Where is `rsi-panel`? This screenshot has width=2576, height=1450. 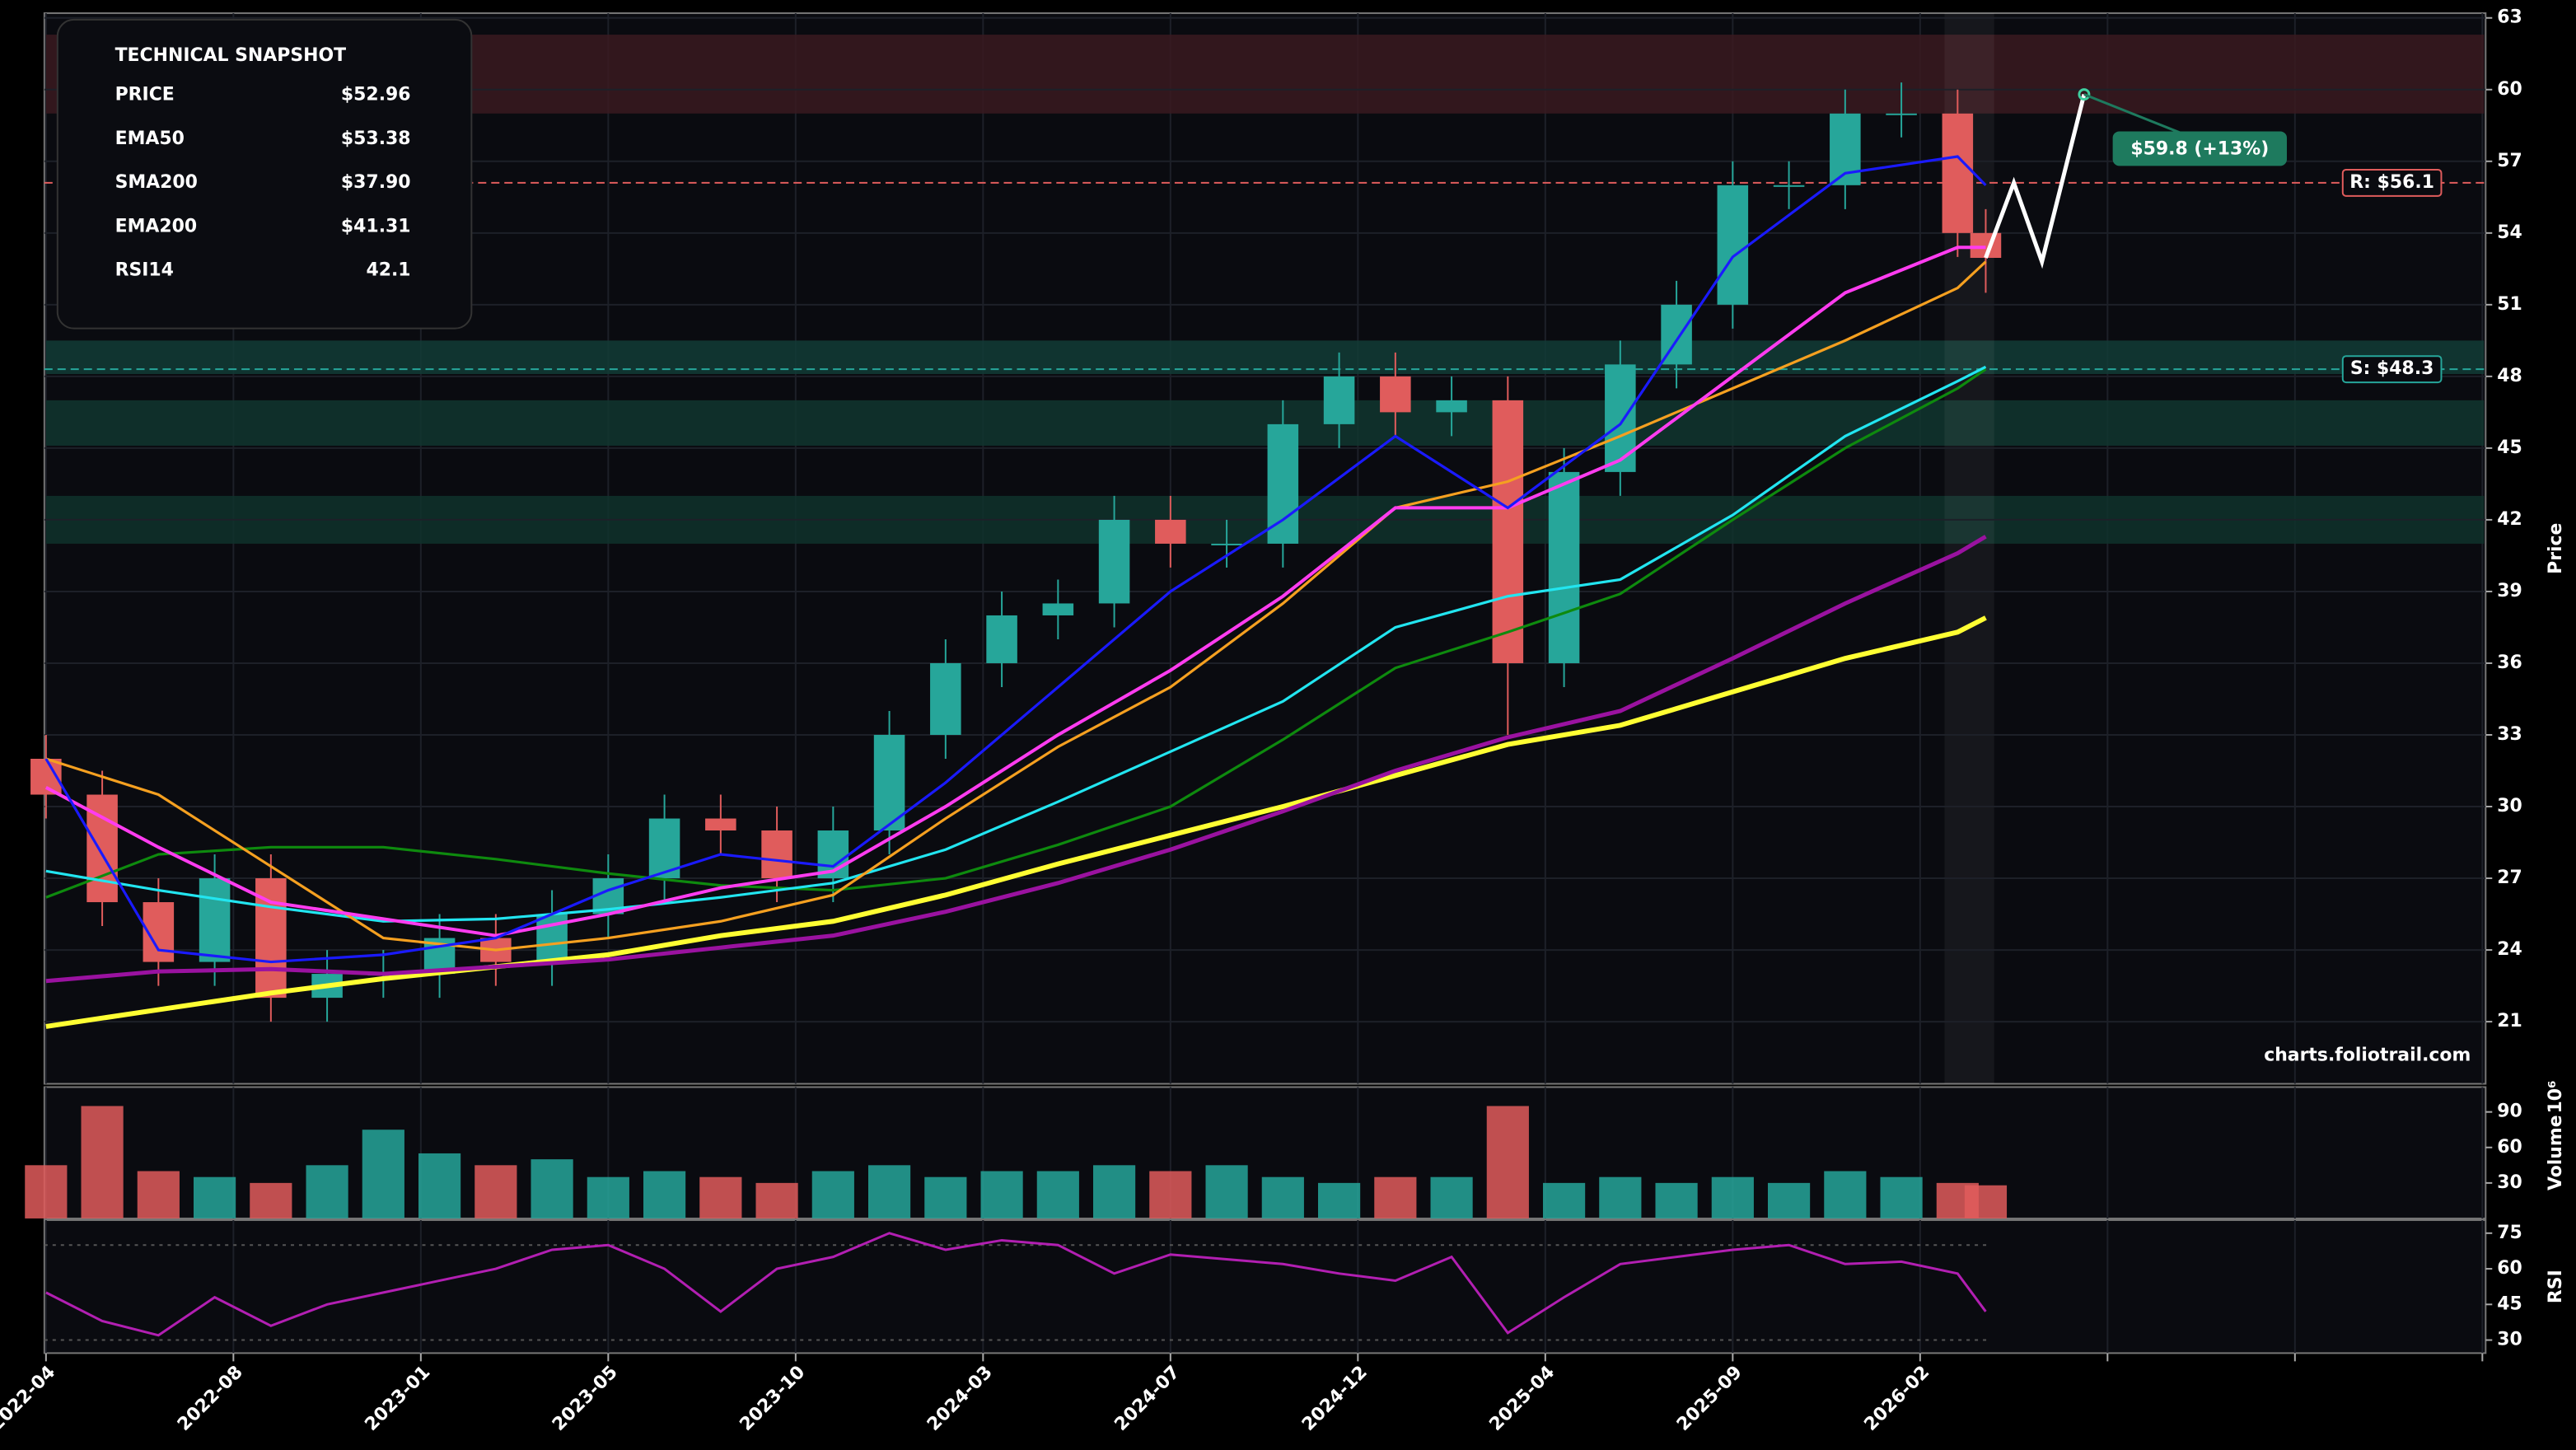
rsi-panel is located at coordinates (1265, 1286).